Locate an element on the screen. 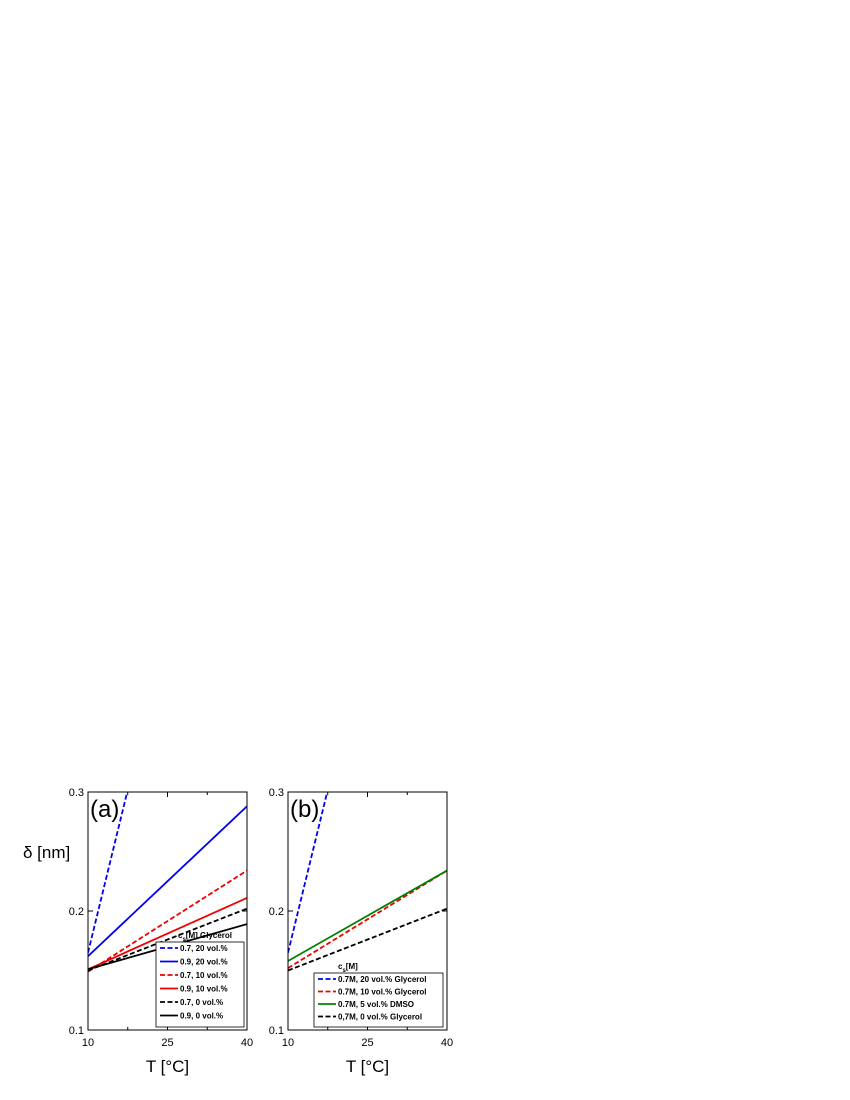 This screenshot has width=850, height=1100. legend-entry: 0,7M, 0 vol.% Glycerol is located at coordinates (380, 1017).